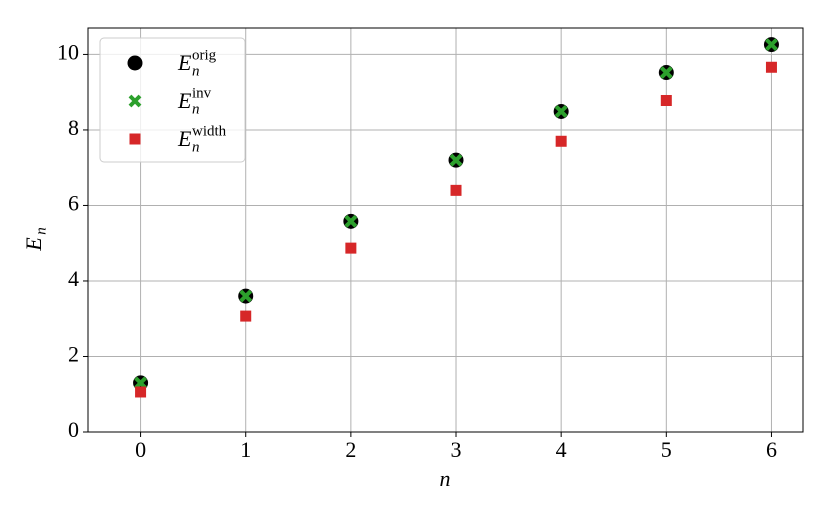 The width and height of the screenshot is (830, 519). Describe the element at coordinates (771, 449) in the screenshot. I see `x-tick-label: 6` at that location.